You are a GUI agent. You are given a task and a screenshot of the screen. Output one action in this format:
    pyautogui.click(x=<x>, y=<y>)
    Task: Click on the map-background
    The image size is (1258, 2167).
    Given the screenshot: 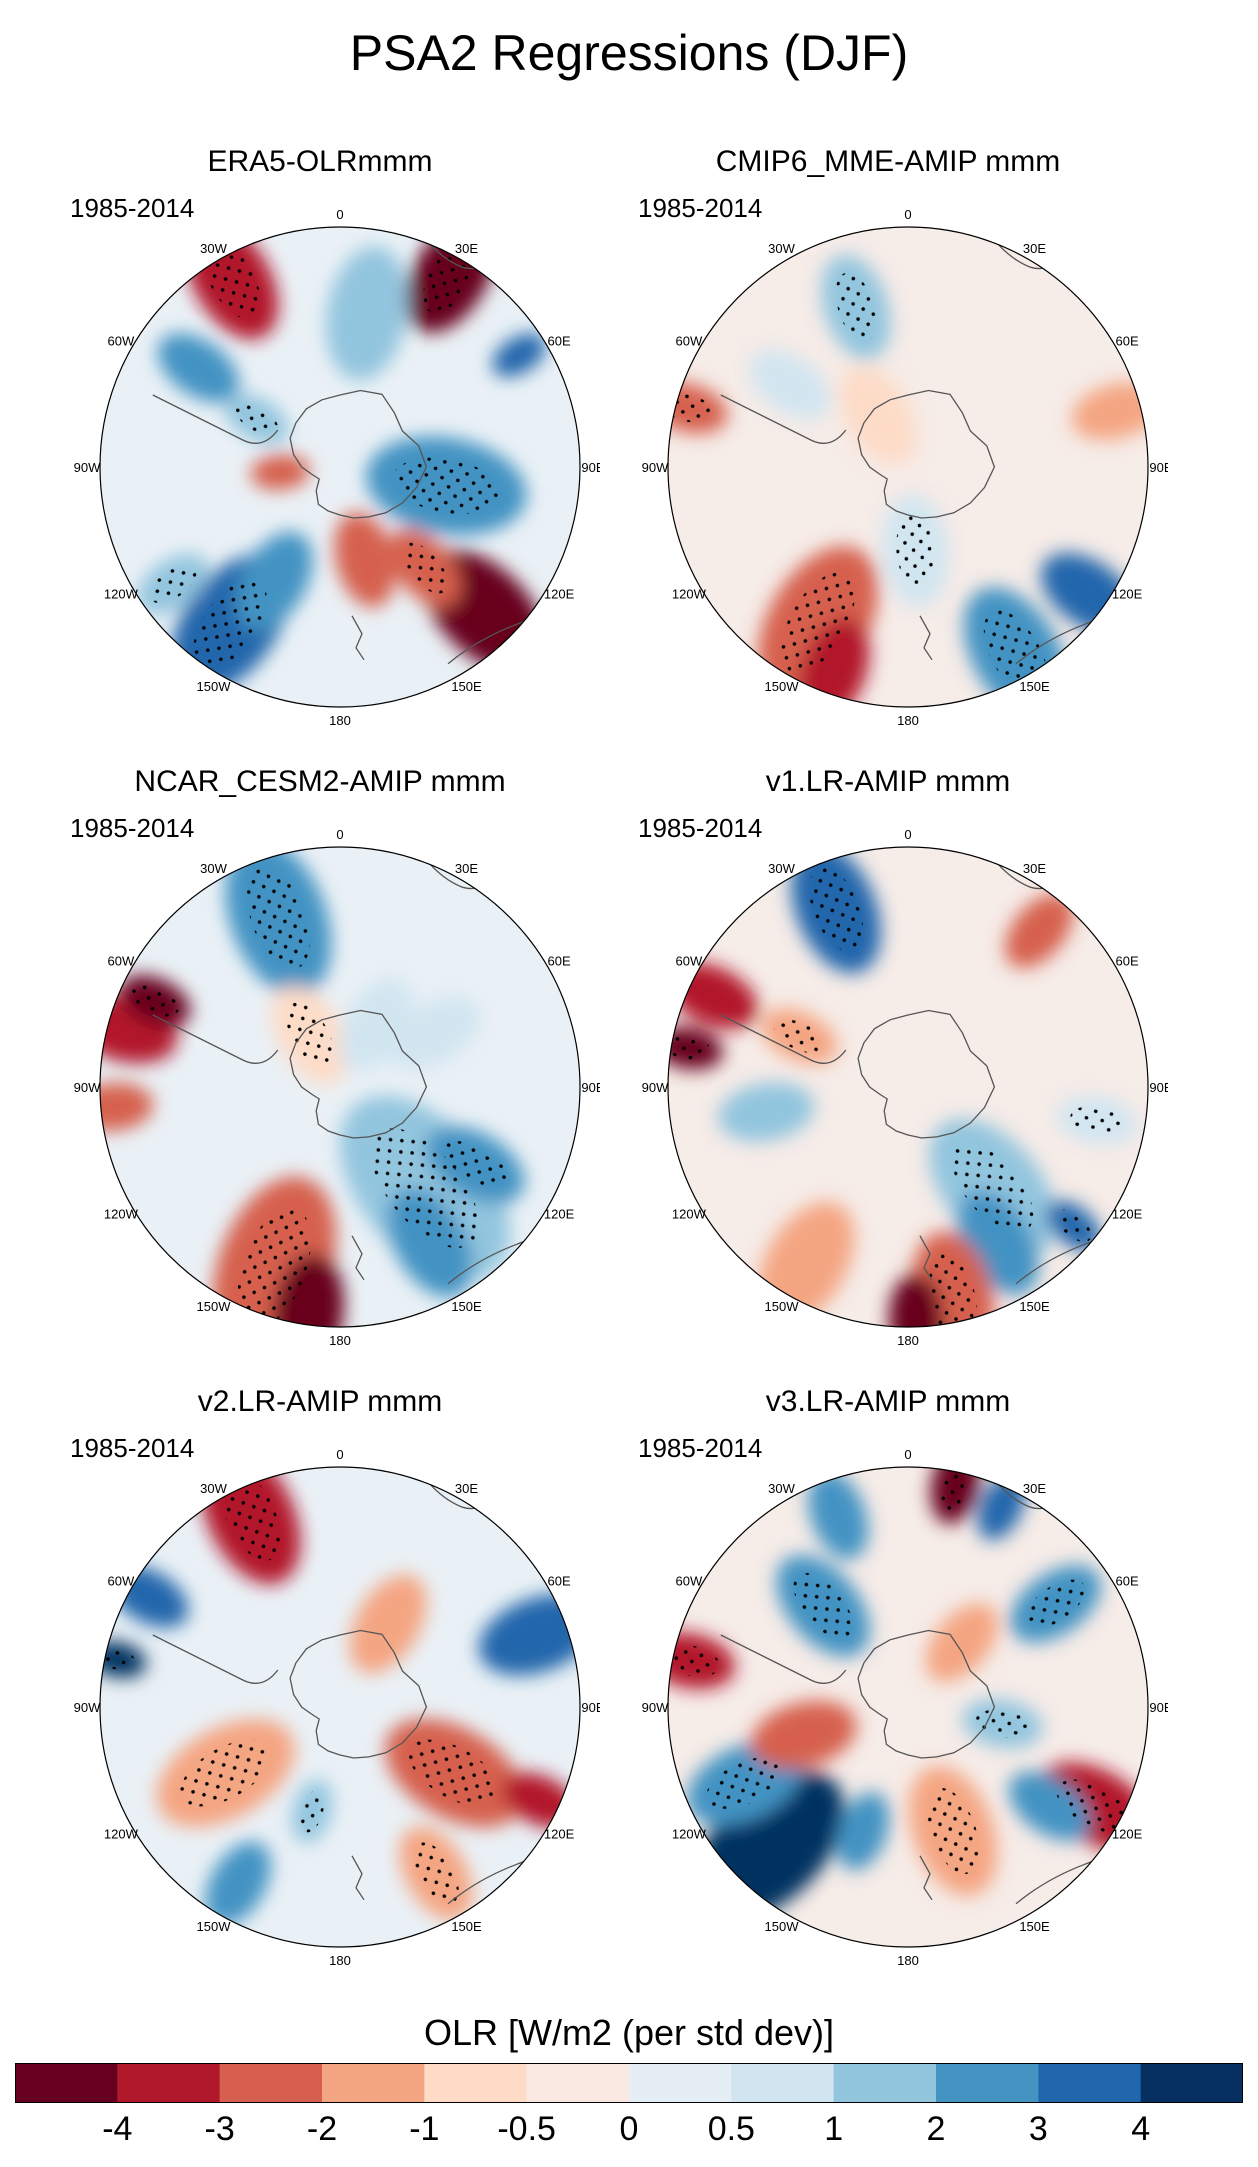 What is the action you would take?
    pyautogui.click(x=340, y=1087)
    